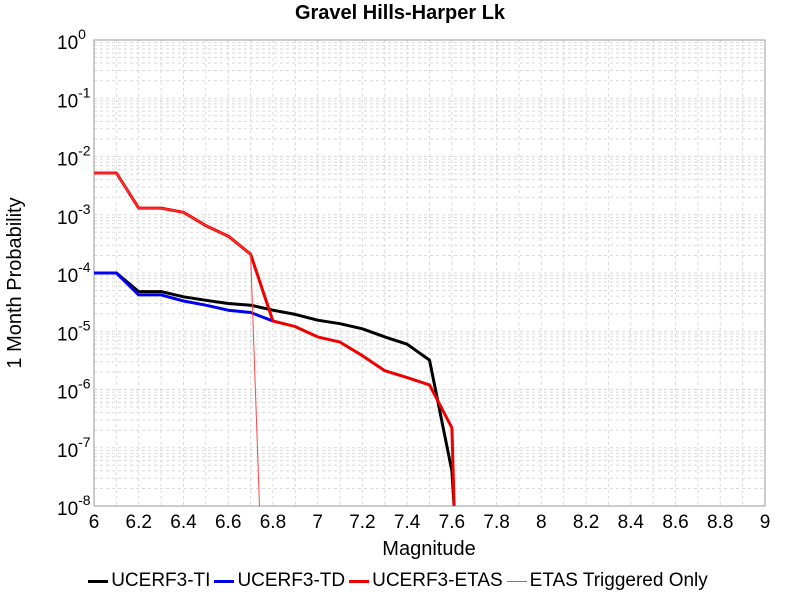  Describe the element at coordinates (437, 580) in the screenshot. I see `legend-label: UCERF3-ETAS` at that location.